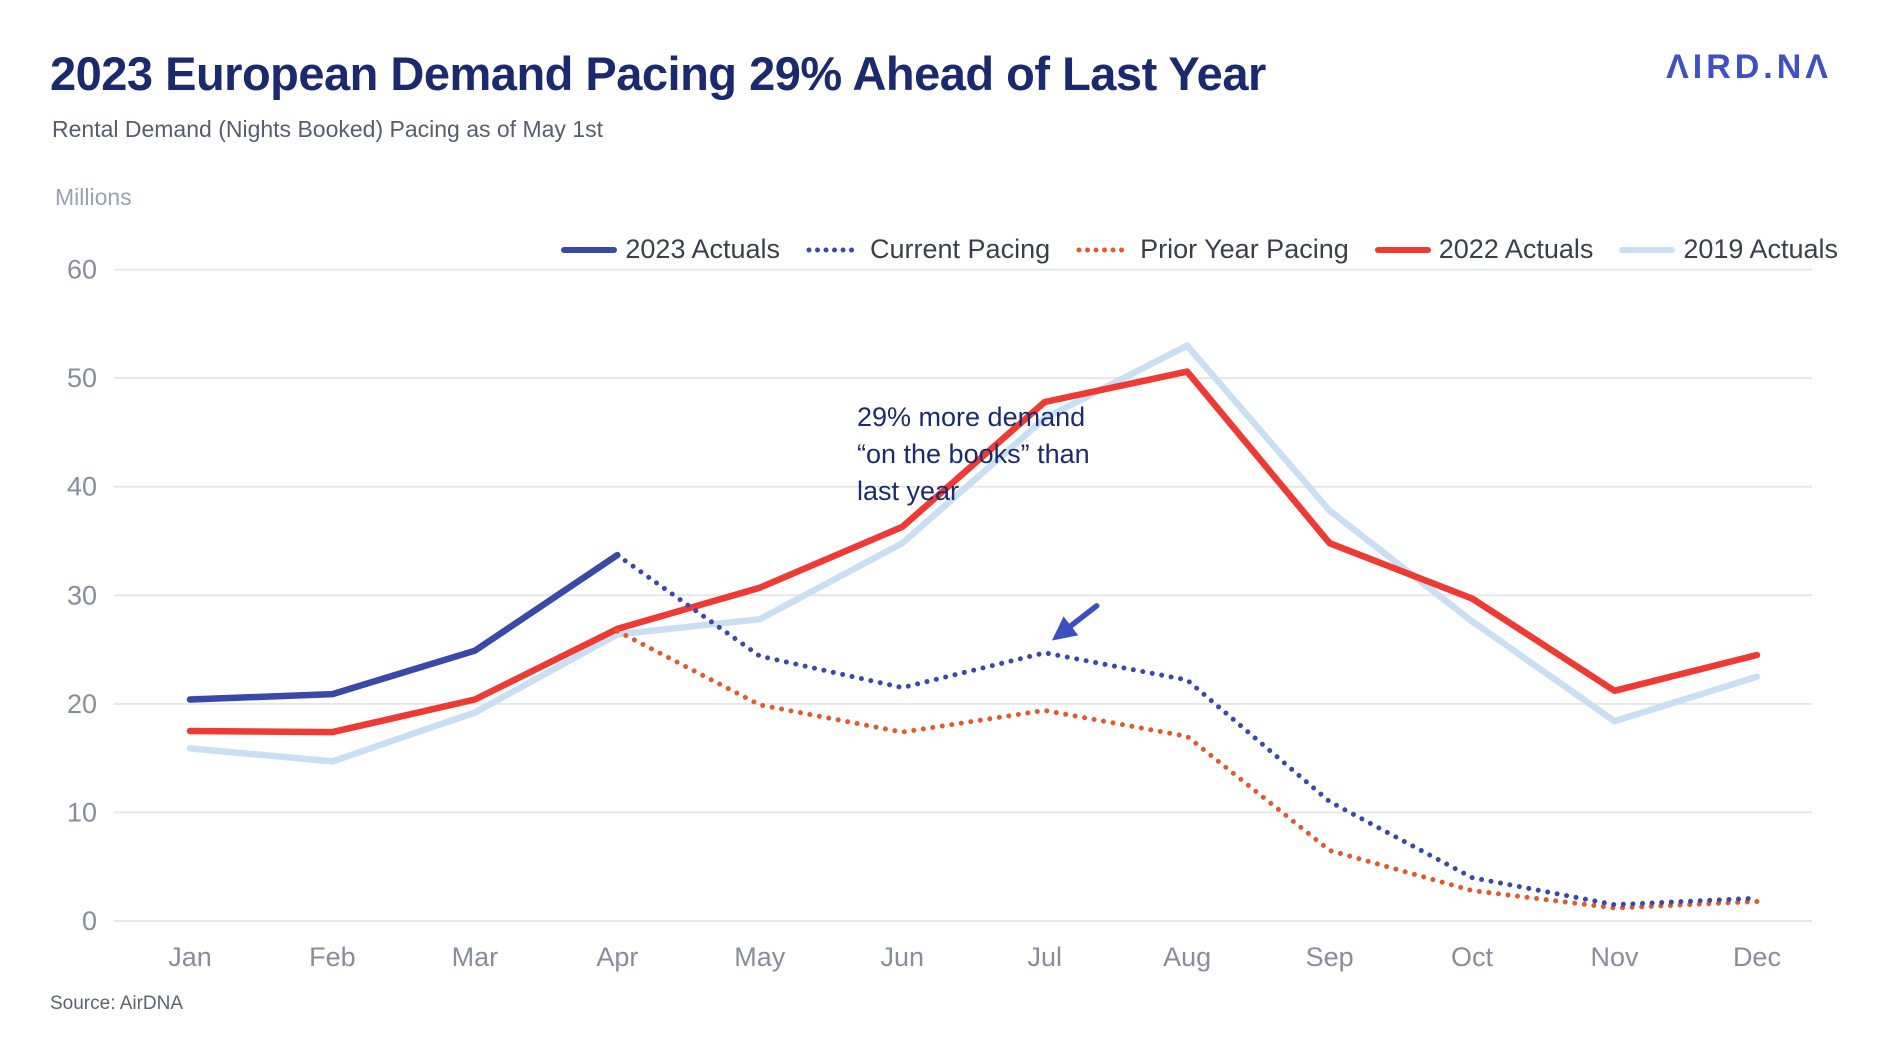  I want to click on x-tick-label-sep: Sep, so click(1330, 957).